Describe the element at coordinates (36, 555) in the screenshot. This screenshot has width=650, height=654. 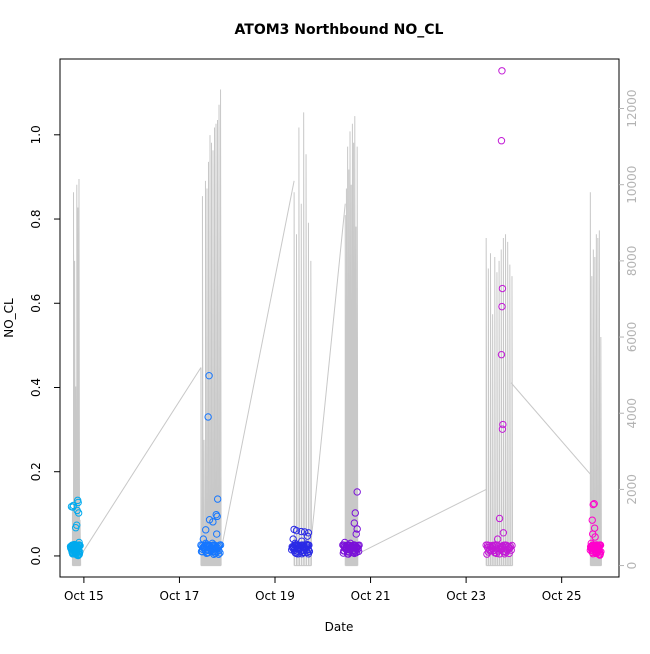
I see `y-tick-label: 0.0` at that location.